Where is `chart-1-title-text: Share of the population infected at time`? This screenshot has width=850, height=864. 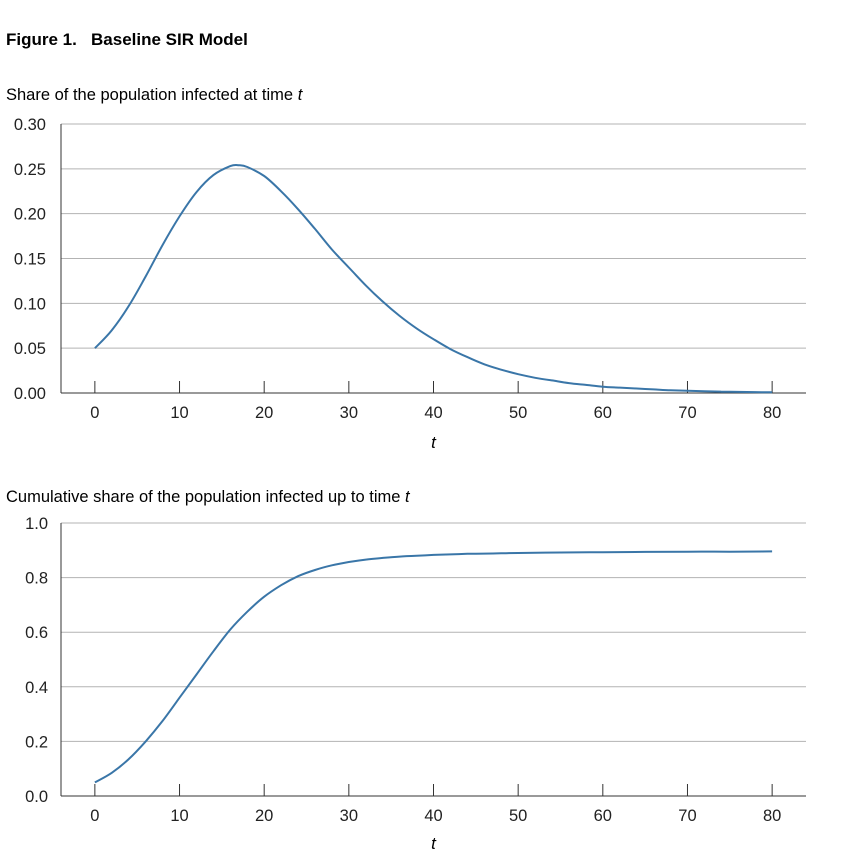
chart-1-title-text: Share of the population infected at time is located at coordinates (150, 95).